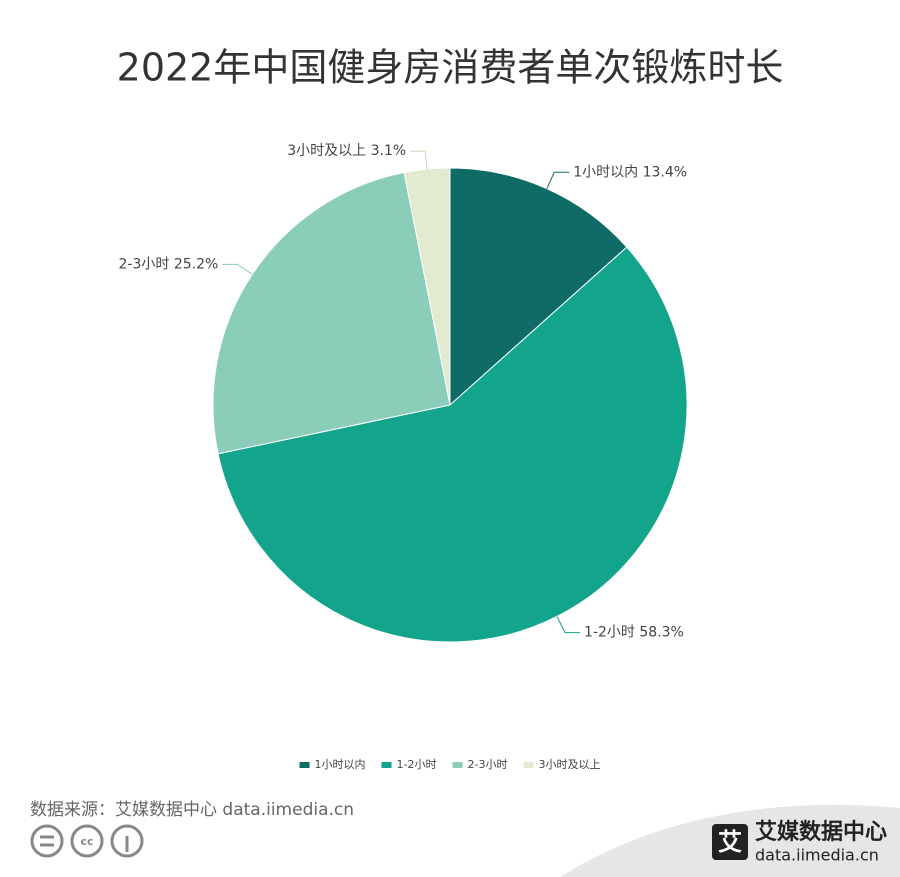 Image resolution: width=900 pixels, height=877 pixels. Describe the element at coordinates (192, 810) in the screenshot. I see `source-note: 数据来源：艾媒数据中心 data.iimedia.cn` at that location.